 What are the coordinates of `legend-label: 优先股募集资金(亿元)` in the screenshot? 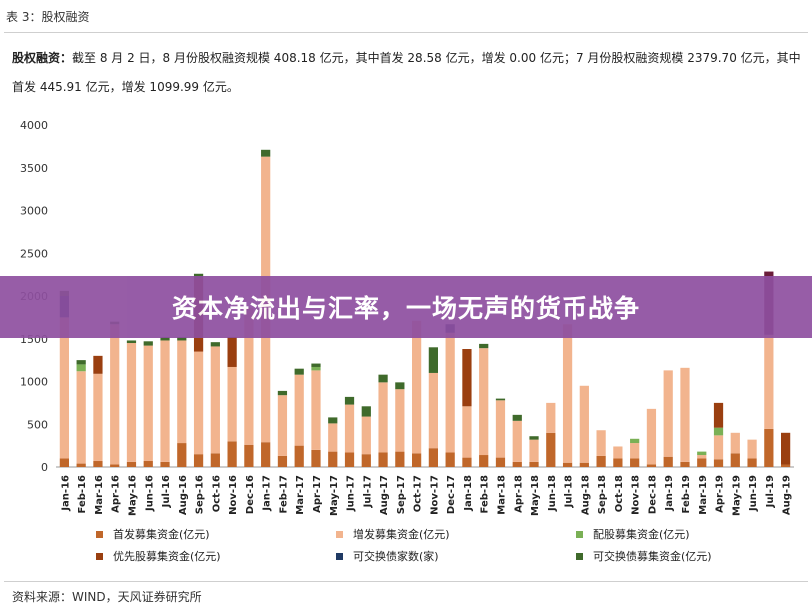 It's located at (167, 556).